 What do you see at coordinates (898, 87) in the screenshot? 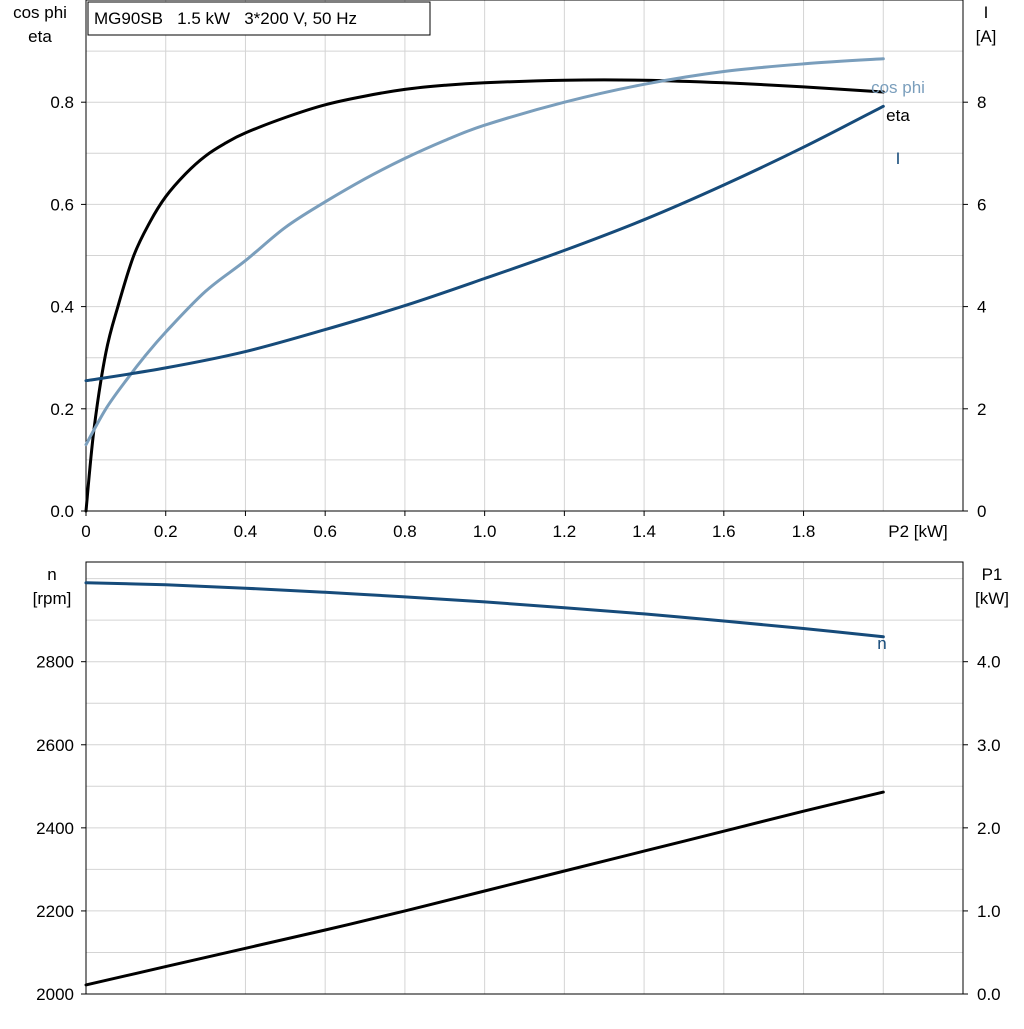
I see `cos-phi-annotation: cos phi` at bounding box center [898, 87].